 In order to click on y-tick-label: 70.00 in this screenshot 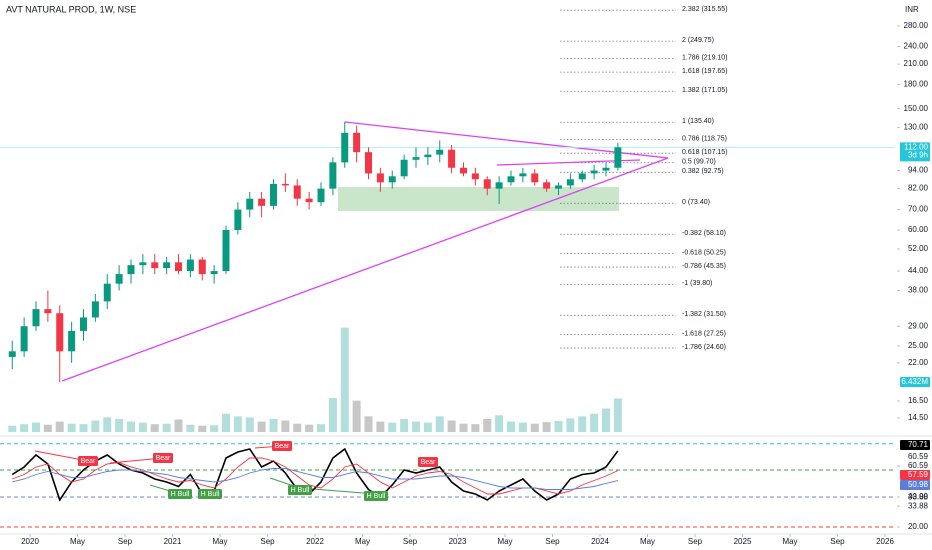, I will do `click(918, 209)`.